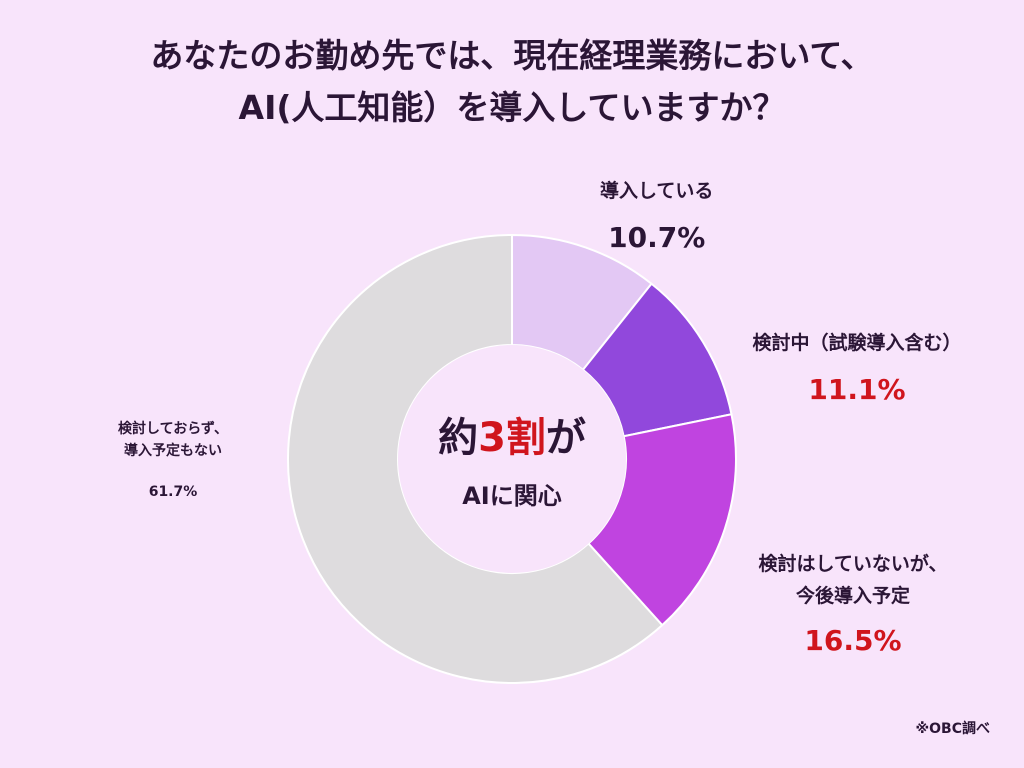 Image resolution: width=1024 pixels, height=768 pixels. Describe the element at coordinates (173, 492) in the screenshot. I see `slice-percent: 61.7%` at that location.